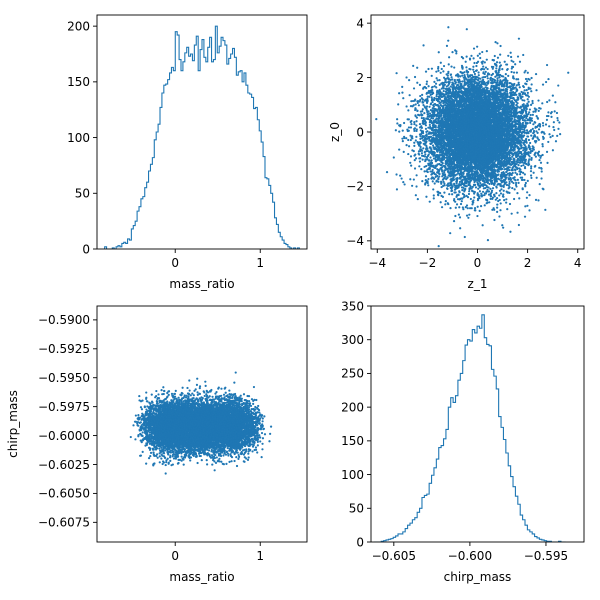 The height and width of the screenshot is (600, 600). I want to click on x-tick-label: 0, so click(175, 263).